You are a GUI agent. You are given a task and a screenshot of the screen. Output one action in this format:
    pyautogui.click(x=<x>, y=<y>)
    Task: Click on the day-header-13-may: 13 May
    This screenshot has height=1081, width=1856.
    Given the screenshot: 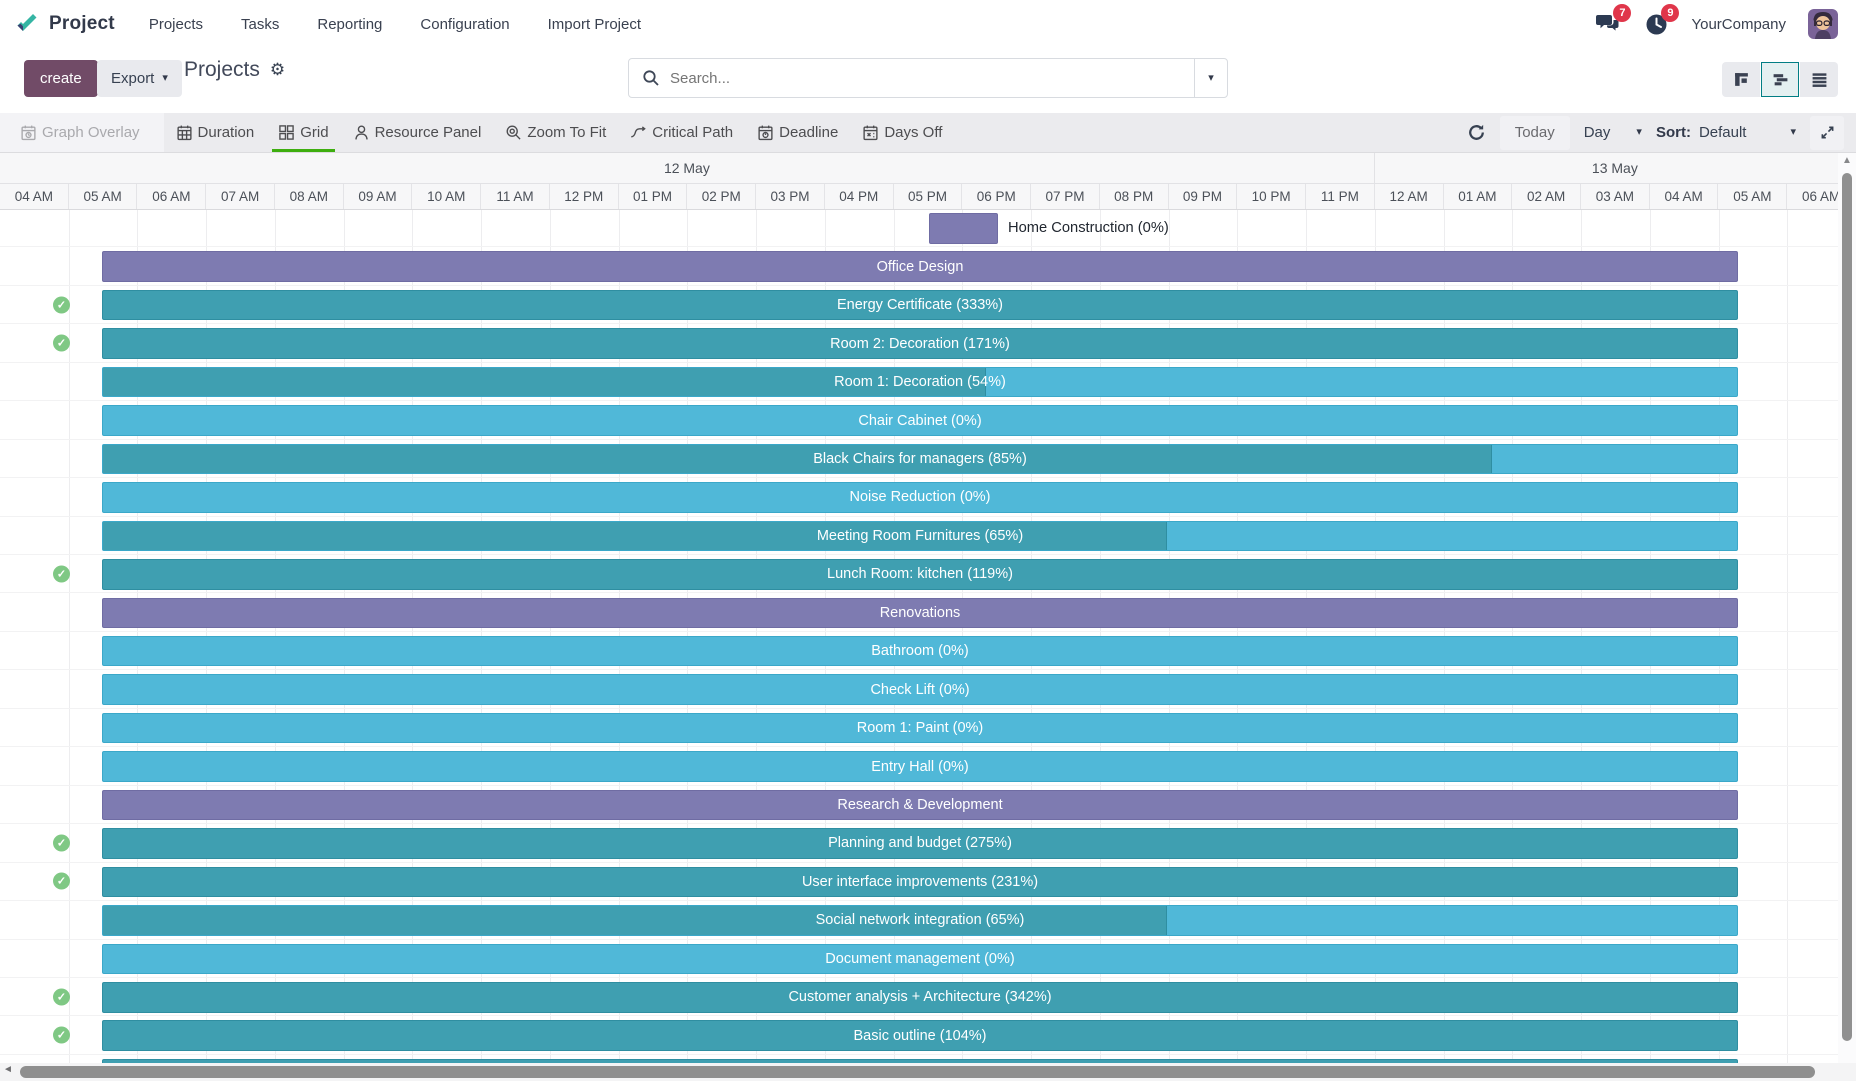 What is the action you would take?
    pyautogui.click(x=1615, y=168)
    